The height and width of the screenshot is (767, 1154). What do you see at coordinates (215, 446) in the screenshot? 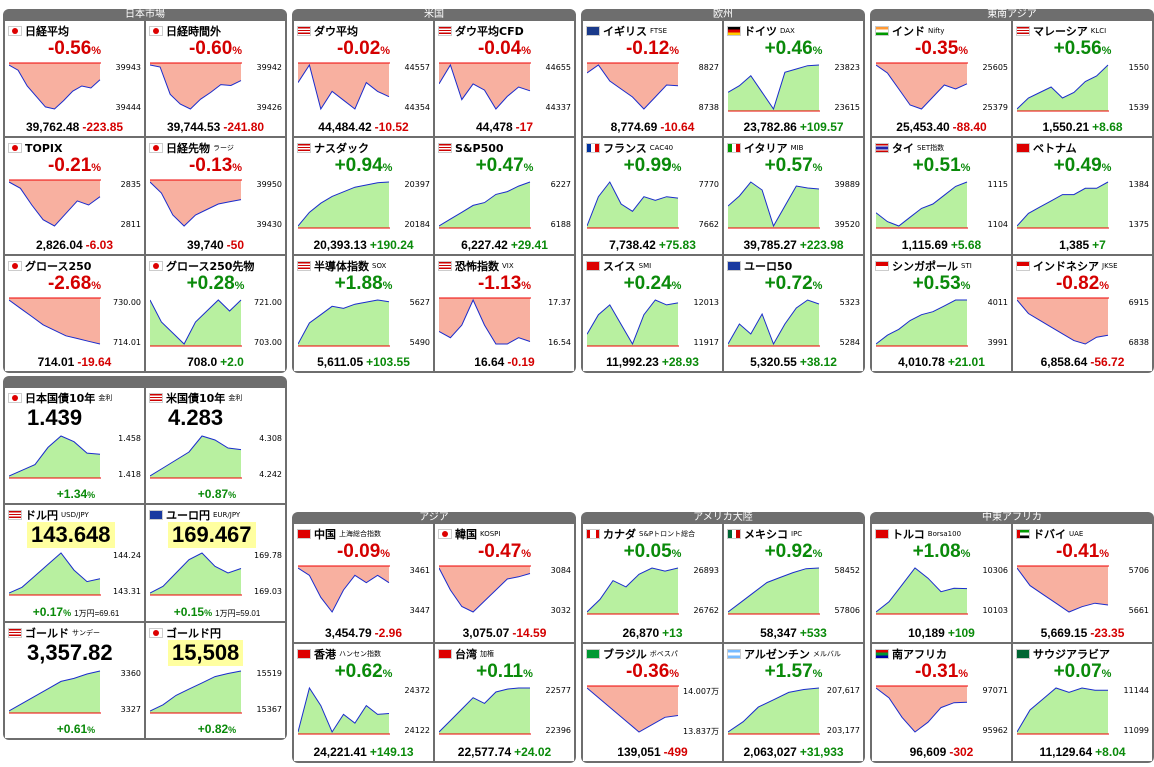
I see `market-tile: 米国債10年 金利 4.283 4.308 4.242 +0.87%` at bounding box center [215, 446].